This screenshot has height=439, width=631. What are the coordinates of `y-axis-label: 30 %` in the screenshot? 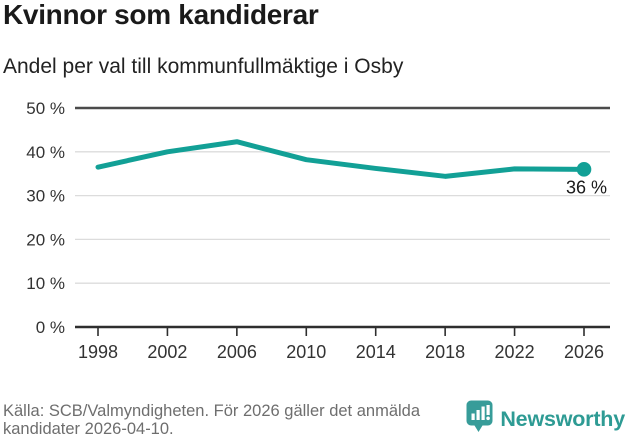 It's located at (45, 196).